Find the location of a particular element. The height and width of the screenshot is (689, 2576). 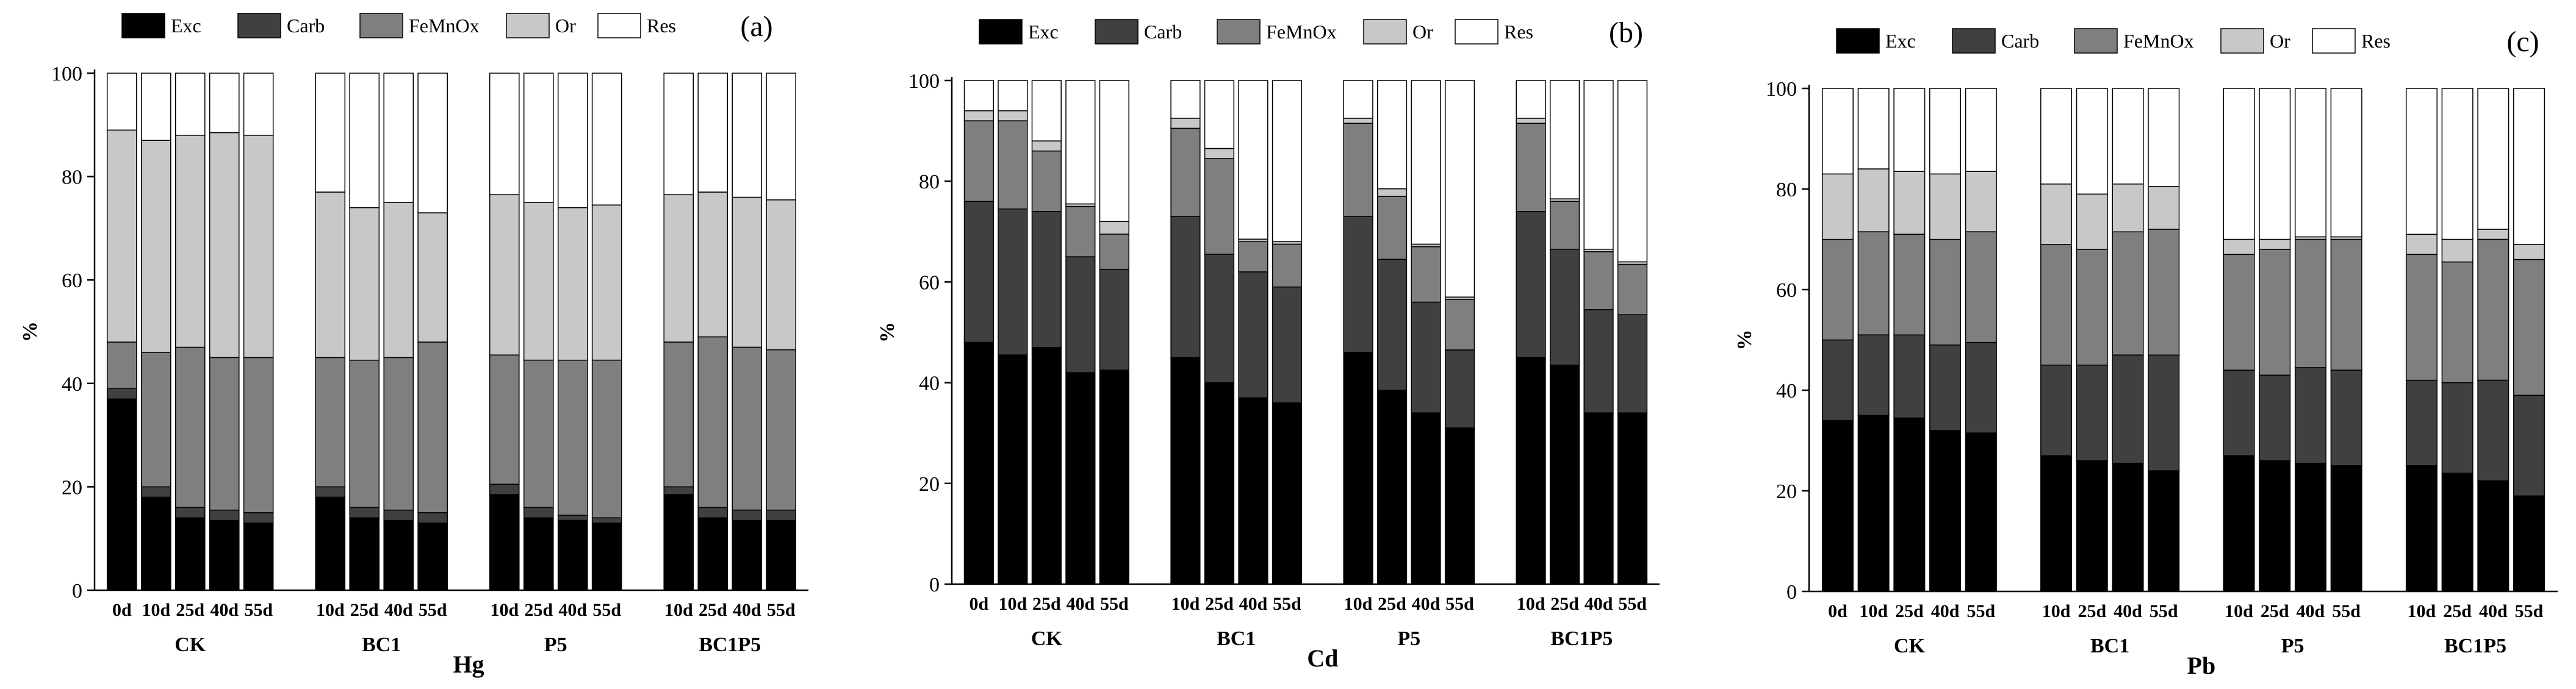

bar-Cd-BC1P5-25d-Carb is located at coordinates (1564, 307).